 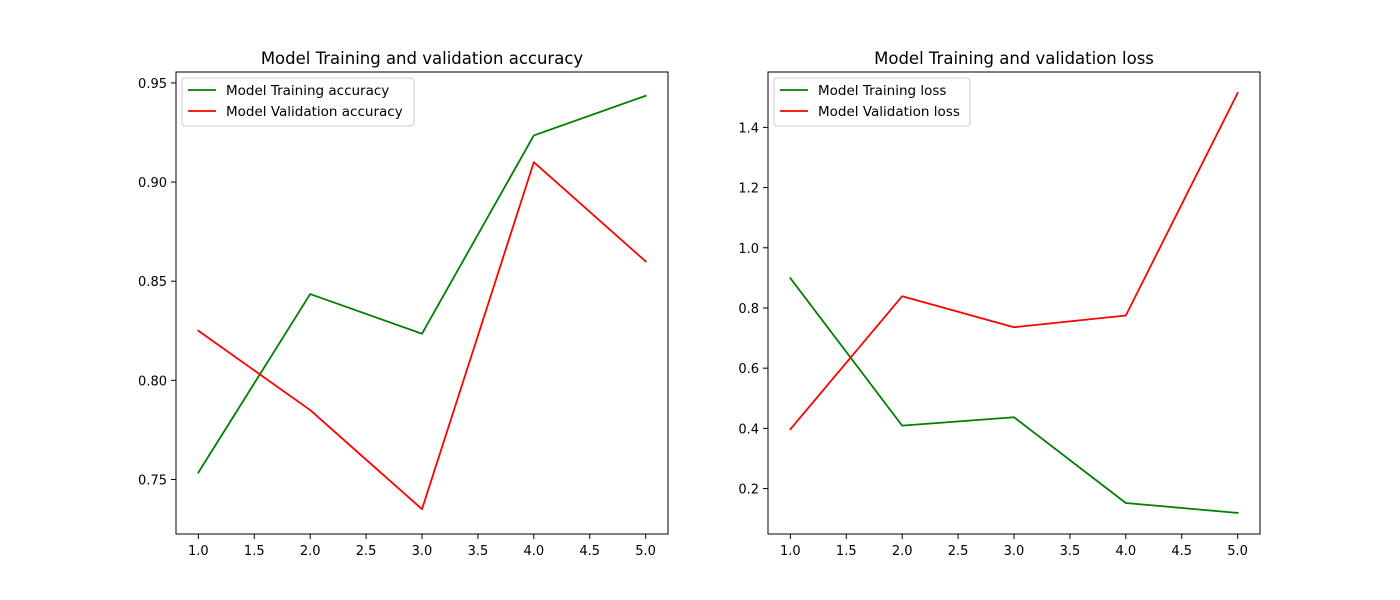 I want to click on y-tick-label: 1.2, so click(x=748, y=189).